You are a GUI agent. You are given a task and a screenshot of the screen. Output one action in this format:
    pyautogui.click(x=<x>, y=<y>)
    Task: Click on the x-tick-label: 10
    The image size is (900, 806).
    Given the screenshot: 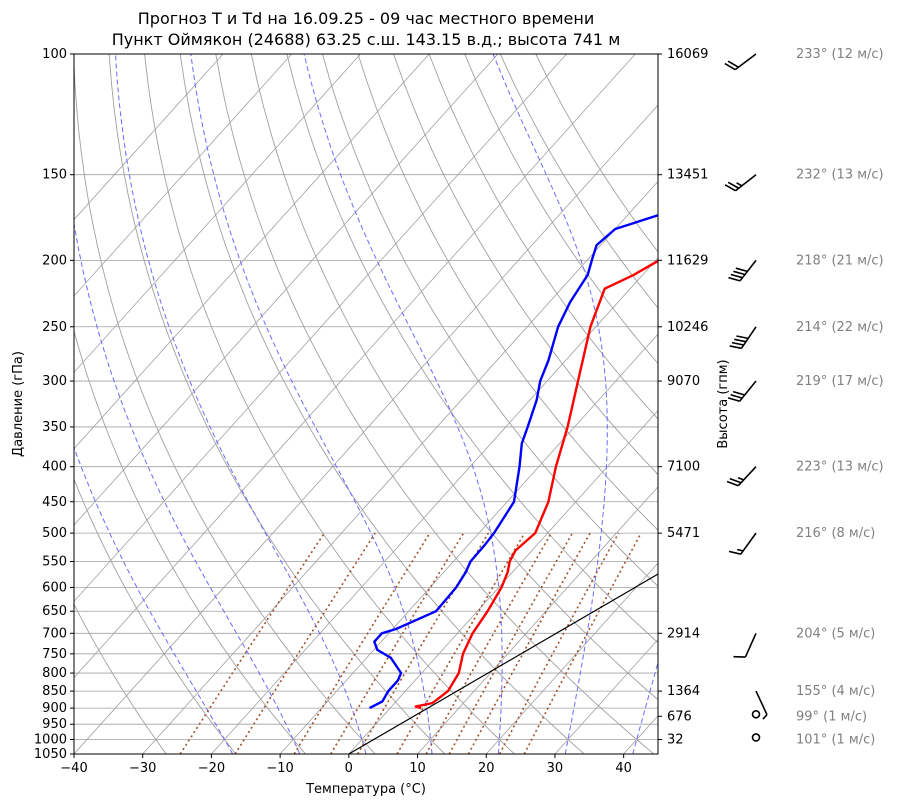 What is the action you would take?
    pyautogui.click(x=417, y=768)
    